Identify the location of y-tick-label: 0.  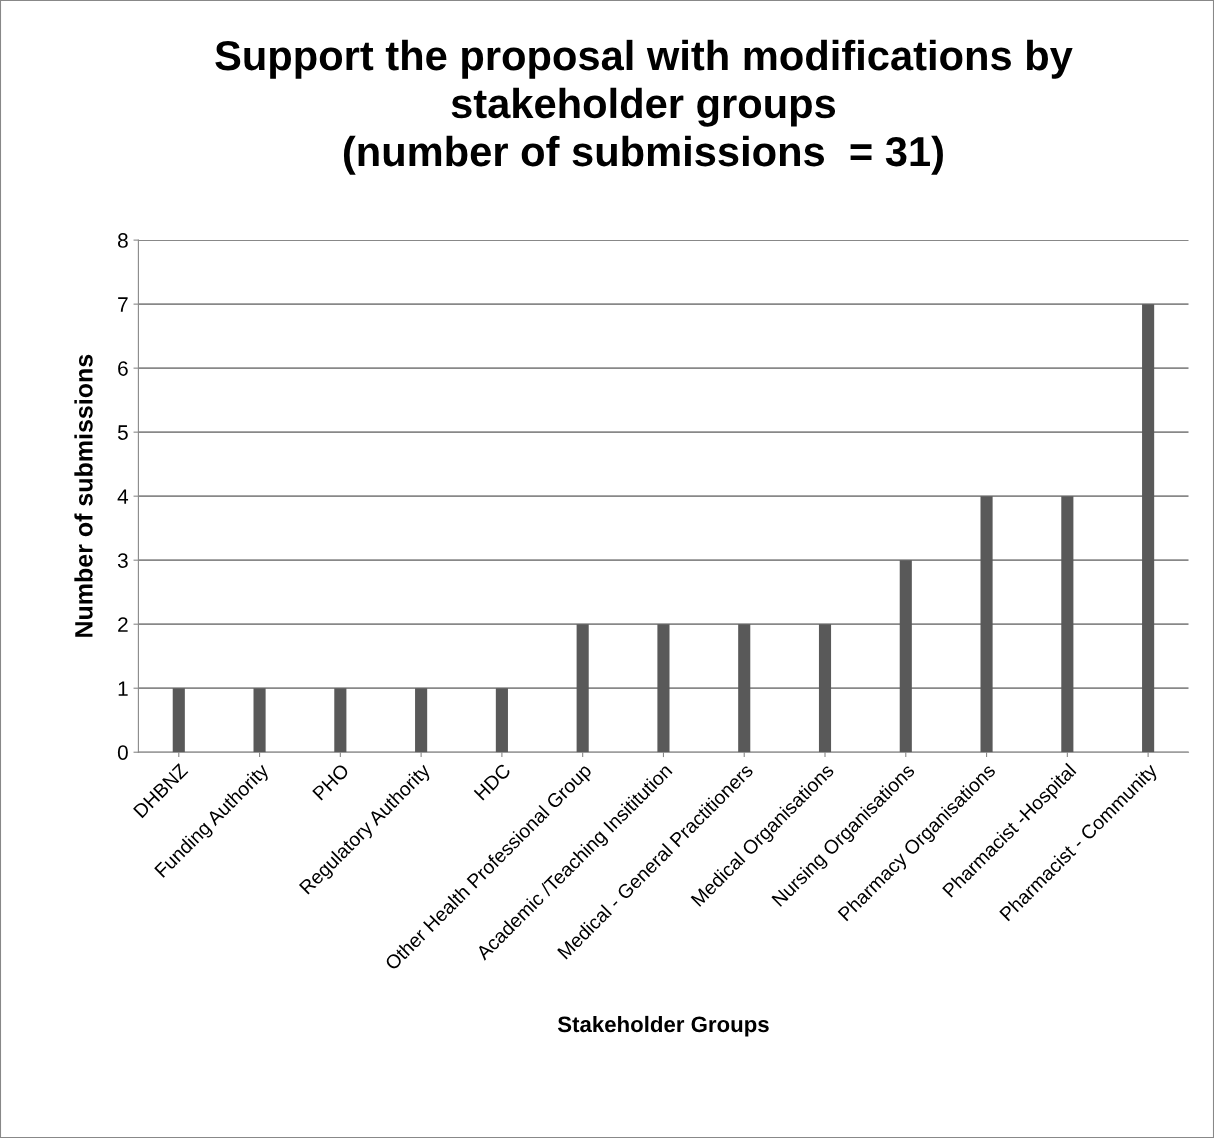
(122, 752).